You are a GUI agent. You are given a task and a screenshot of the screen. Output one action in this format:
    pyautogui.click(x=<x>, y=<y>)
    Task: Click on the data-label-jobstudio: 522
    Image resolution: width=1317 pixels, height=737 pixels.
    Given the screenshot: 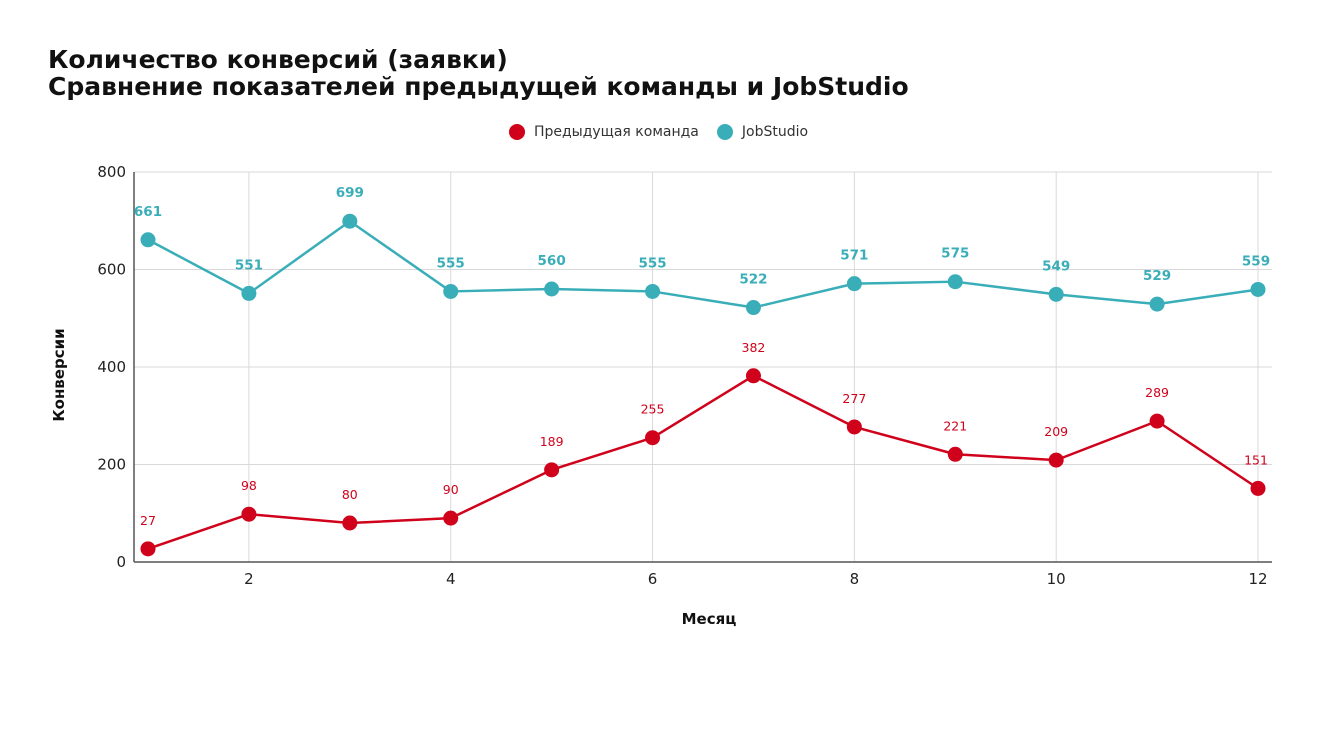 What is the action you would take?
    pyautogui.click(x=753, y=280)
    